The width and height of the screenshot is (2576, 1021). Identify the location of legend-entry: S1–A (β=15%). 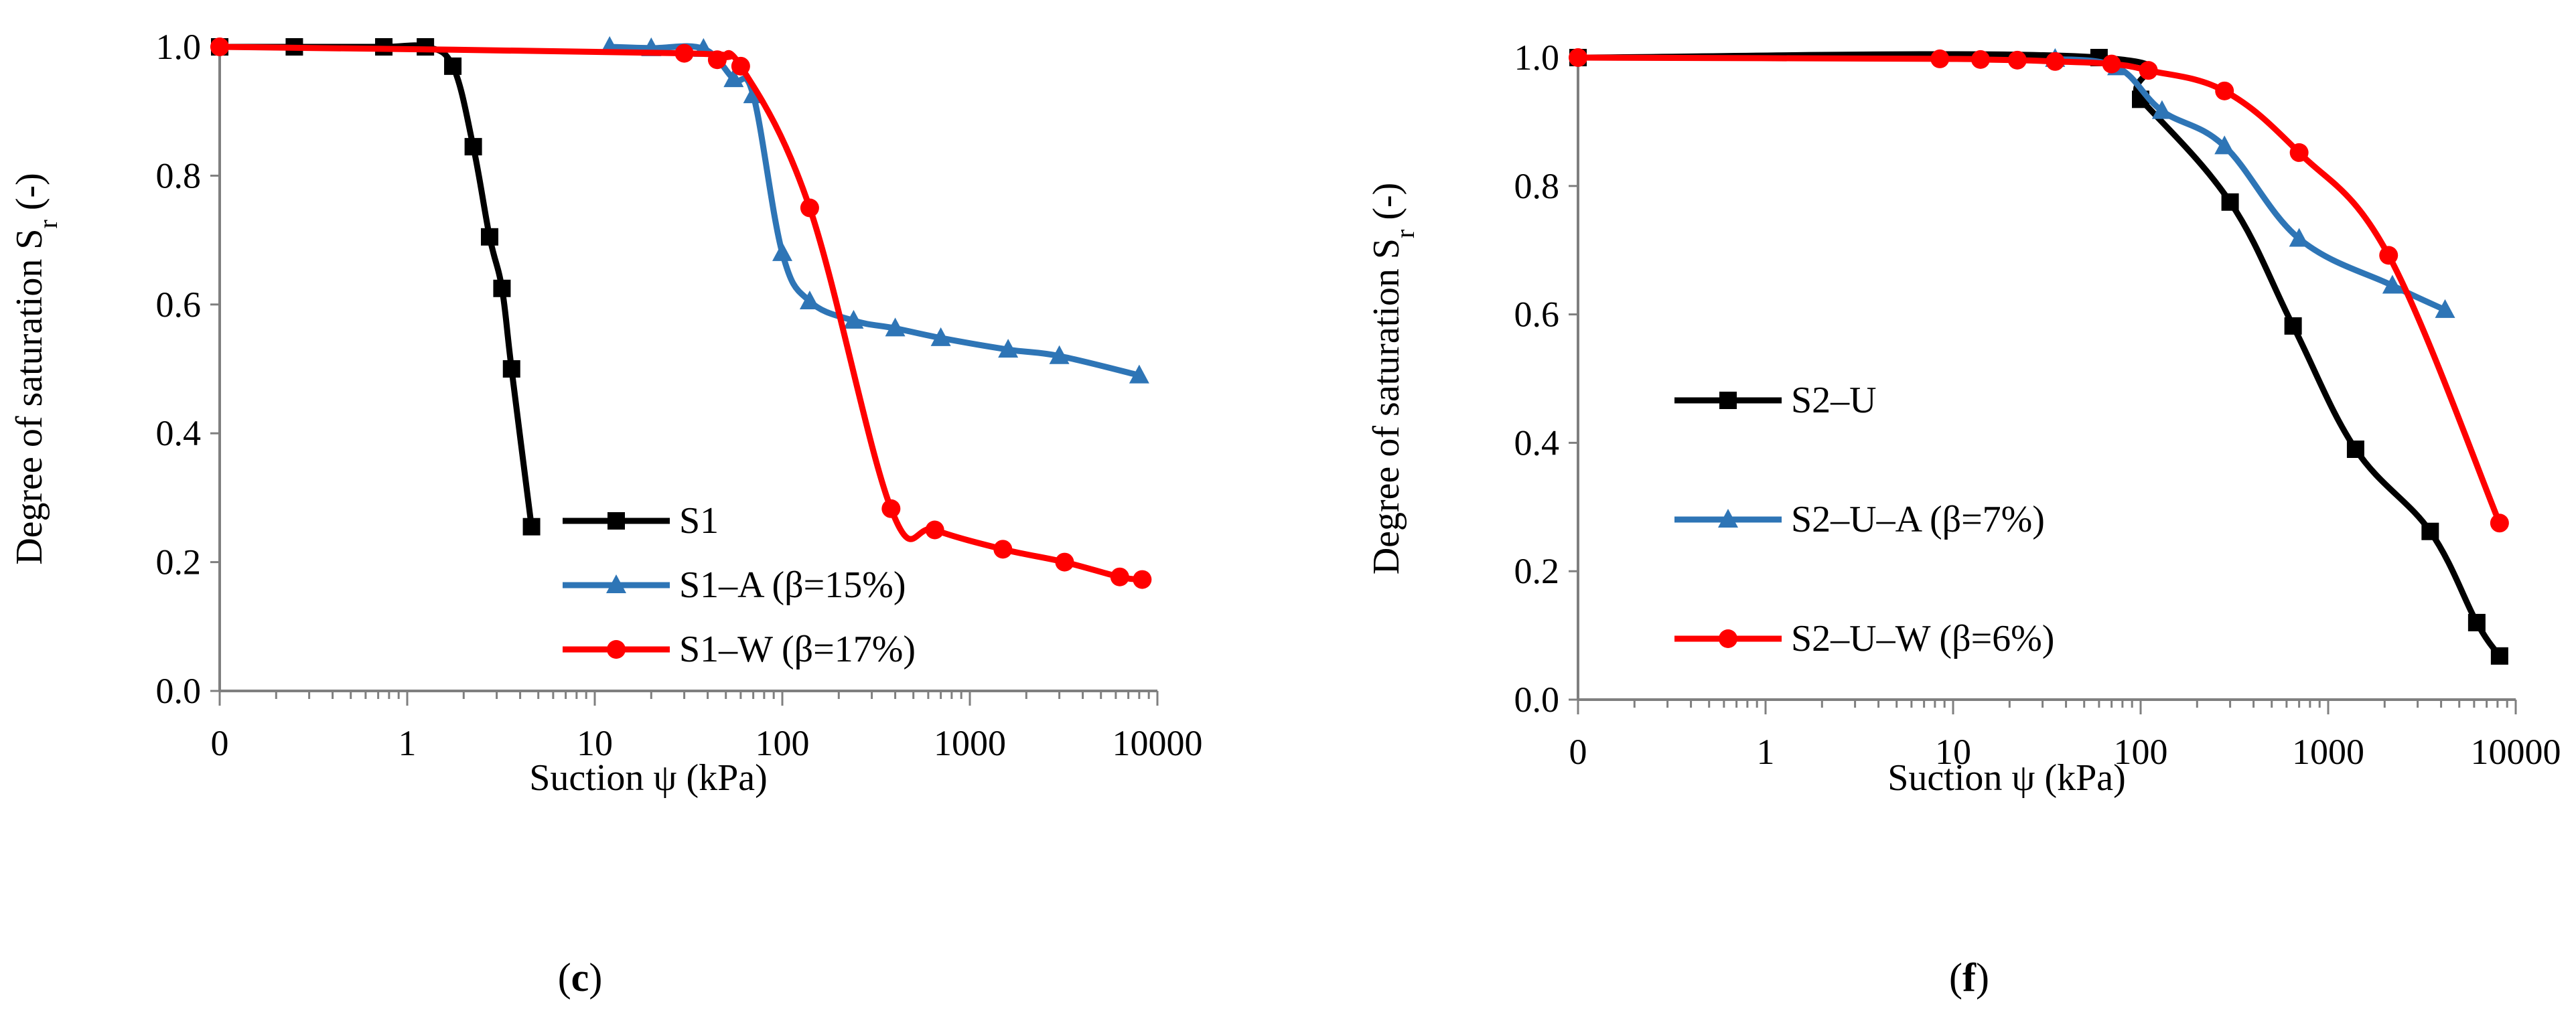
(734, 585).